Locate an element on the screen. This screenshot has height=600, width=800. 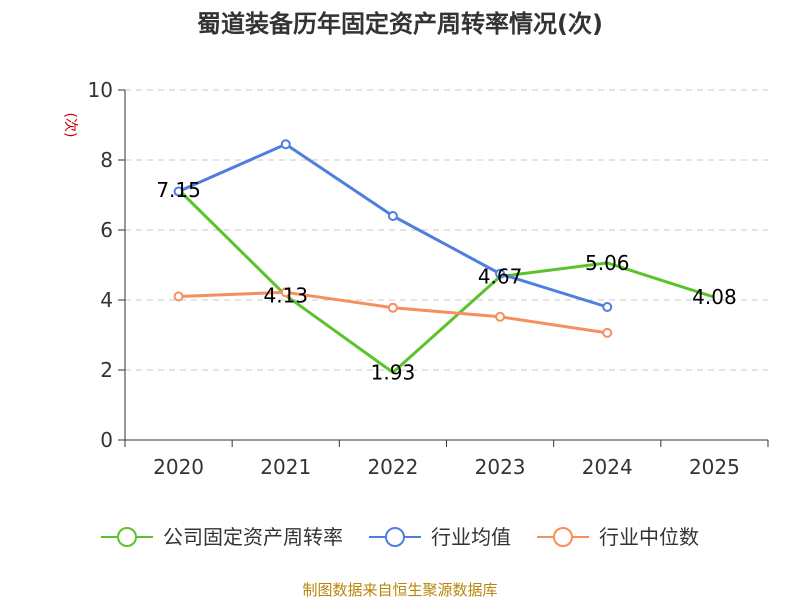
legend: 公司固定资产周转率 行业均值 行业中位数 is located at coordinates (400, 537).